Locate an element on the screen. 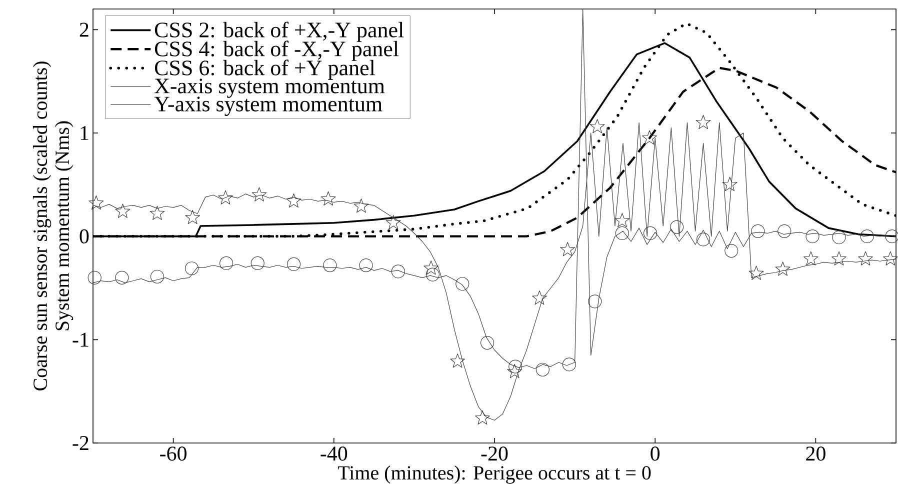 The image size is (898, 502). x-tick-label: 0 is located at coordinates (655, 453).